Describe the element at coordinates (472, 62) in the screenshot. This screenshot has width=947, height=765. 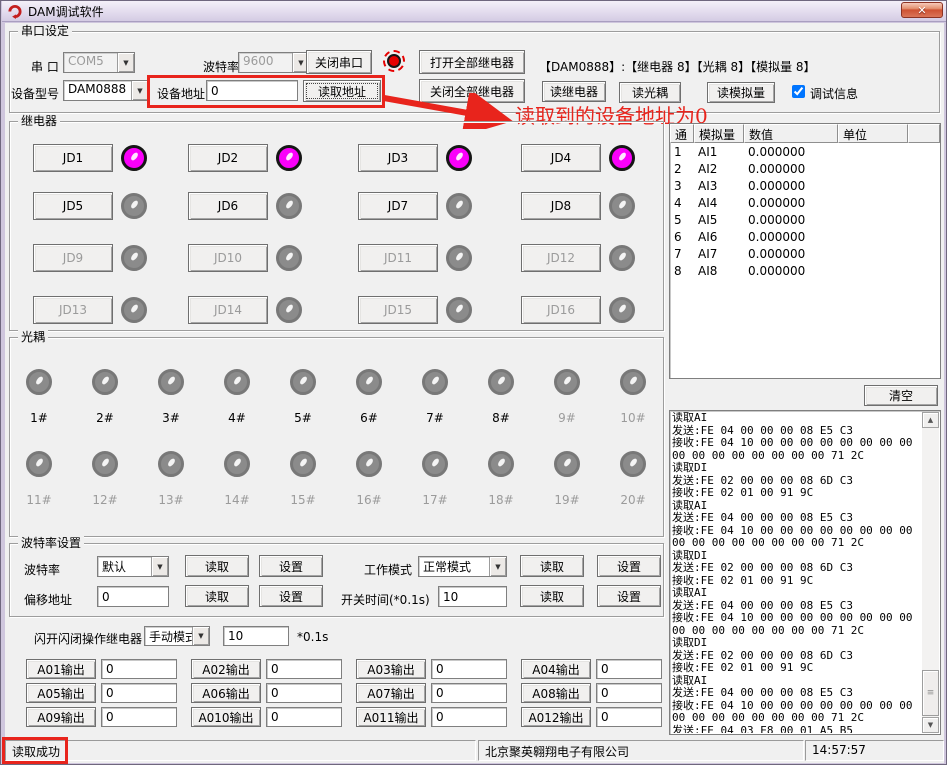
I see `open-all-relays-button: 打开全部继电器` at that location.